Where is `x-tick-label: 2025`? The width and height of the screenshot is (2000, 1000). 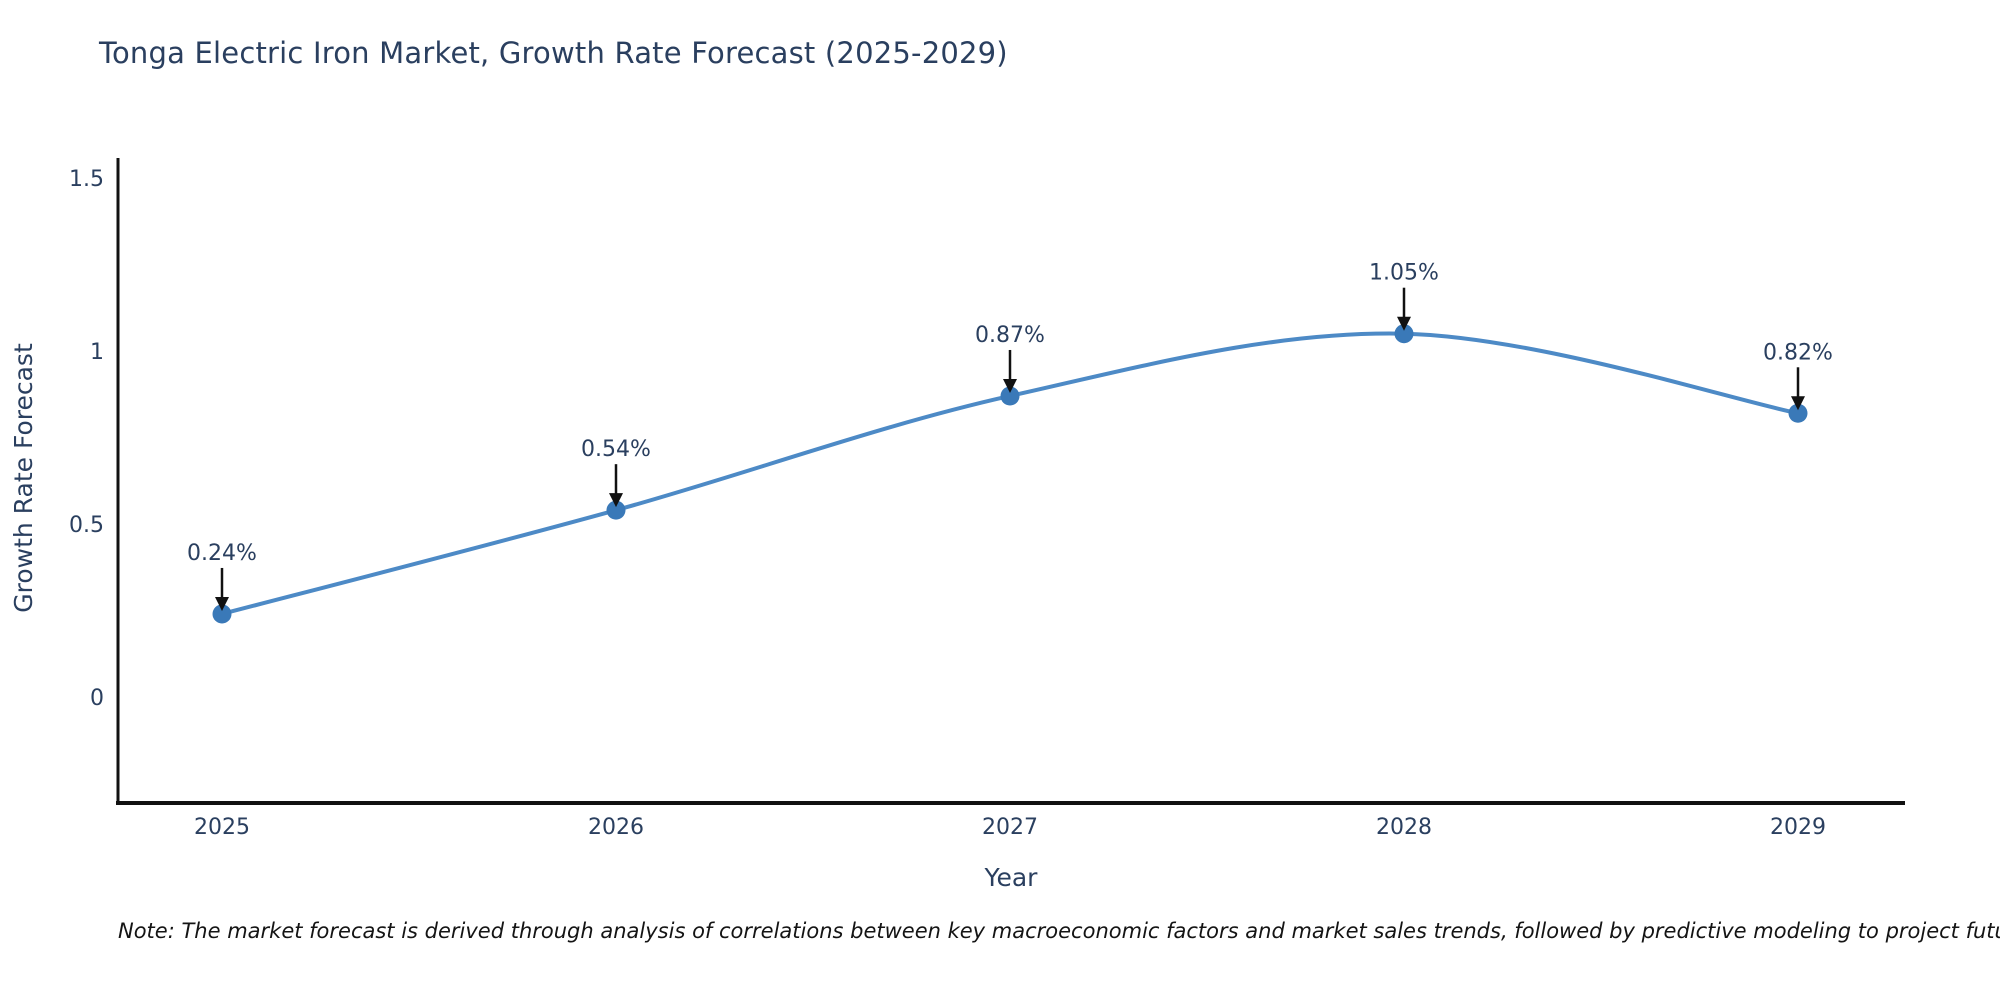 x-tick-label: 2025 is located at coordinates (222, 827).